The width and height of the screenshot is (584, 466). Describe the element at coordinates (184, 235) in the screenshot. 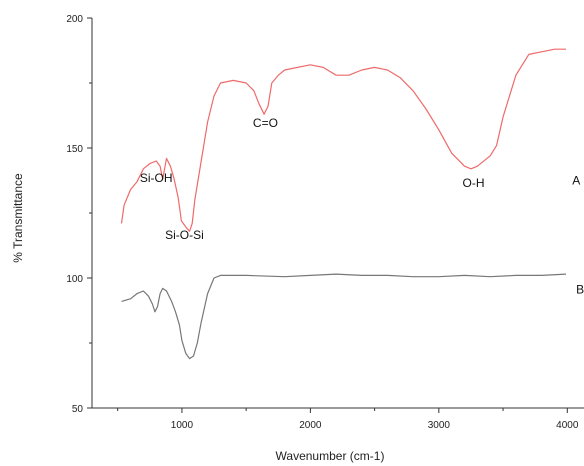

I see `annotation-label: Si-O-Si` at that location.